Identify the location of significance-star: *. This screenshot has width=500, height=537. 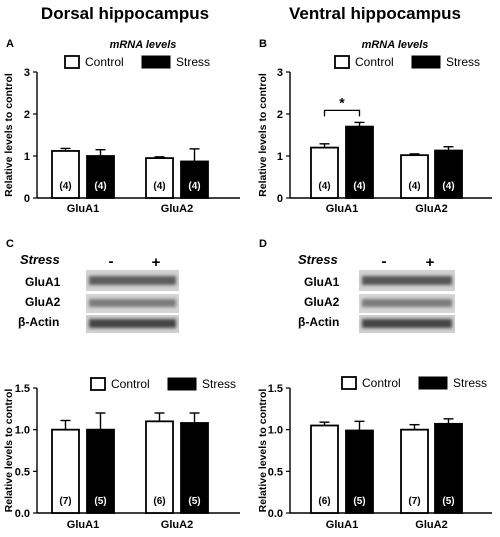
(342, 102).